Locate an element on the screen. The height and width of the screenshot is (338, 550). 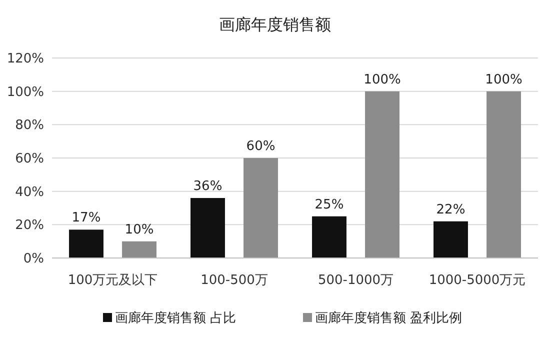
legend-label: 画廊年度销售额 盈利比例 is located at coordinates (388, 318).